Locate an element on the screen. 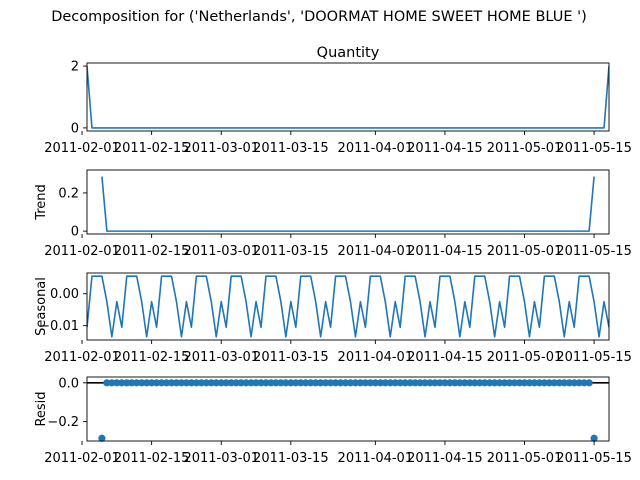  trend-series-line is located at coordinates (348, 204).